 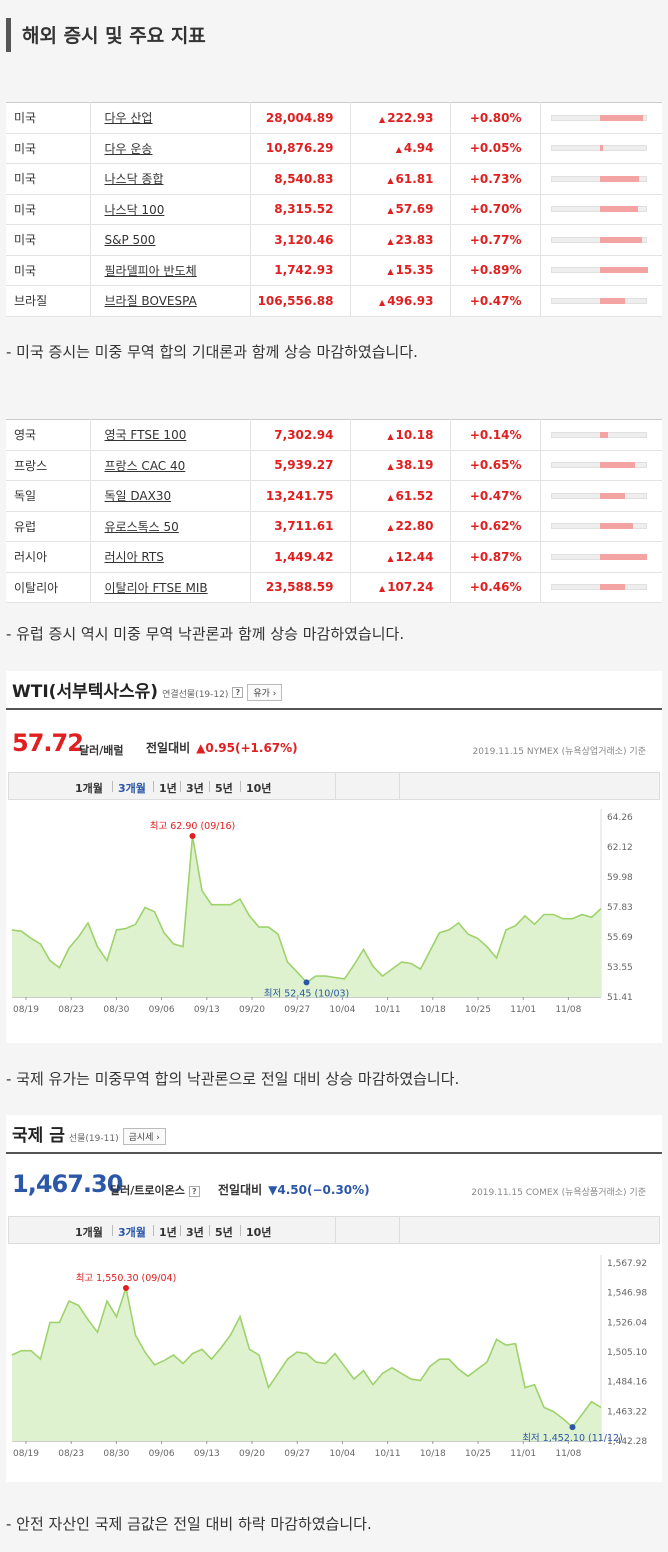 What do you see at coordinates (495, 435) in the screenshot?
I see `index-pct-cell: +0.14%` at bounding box center [495, 435].